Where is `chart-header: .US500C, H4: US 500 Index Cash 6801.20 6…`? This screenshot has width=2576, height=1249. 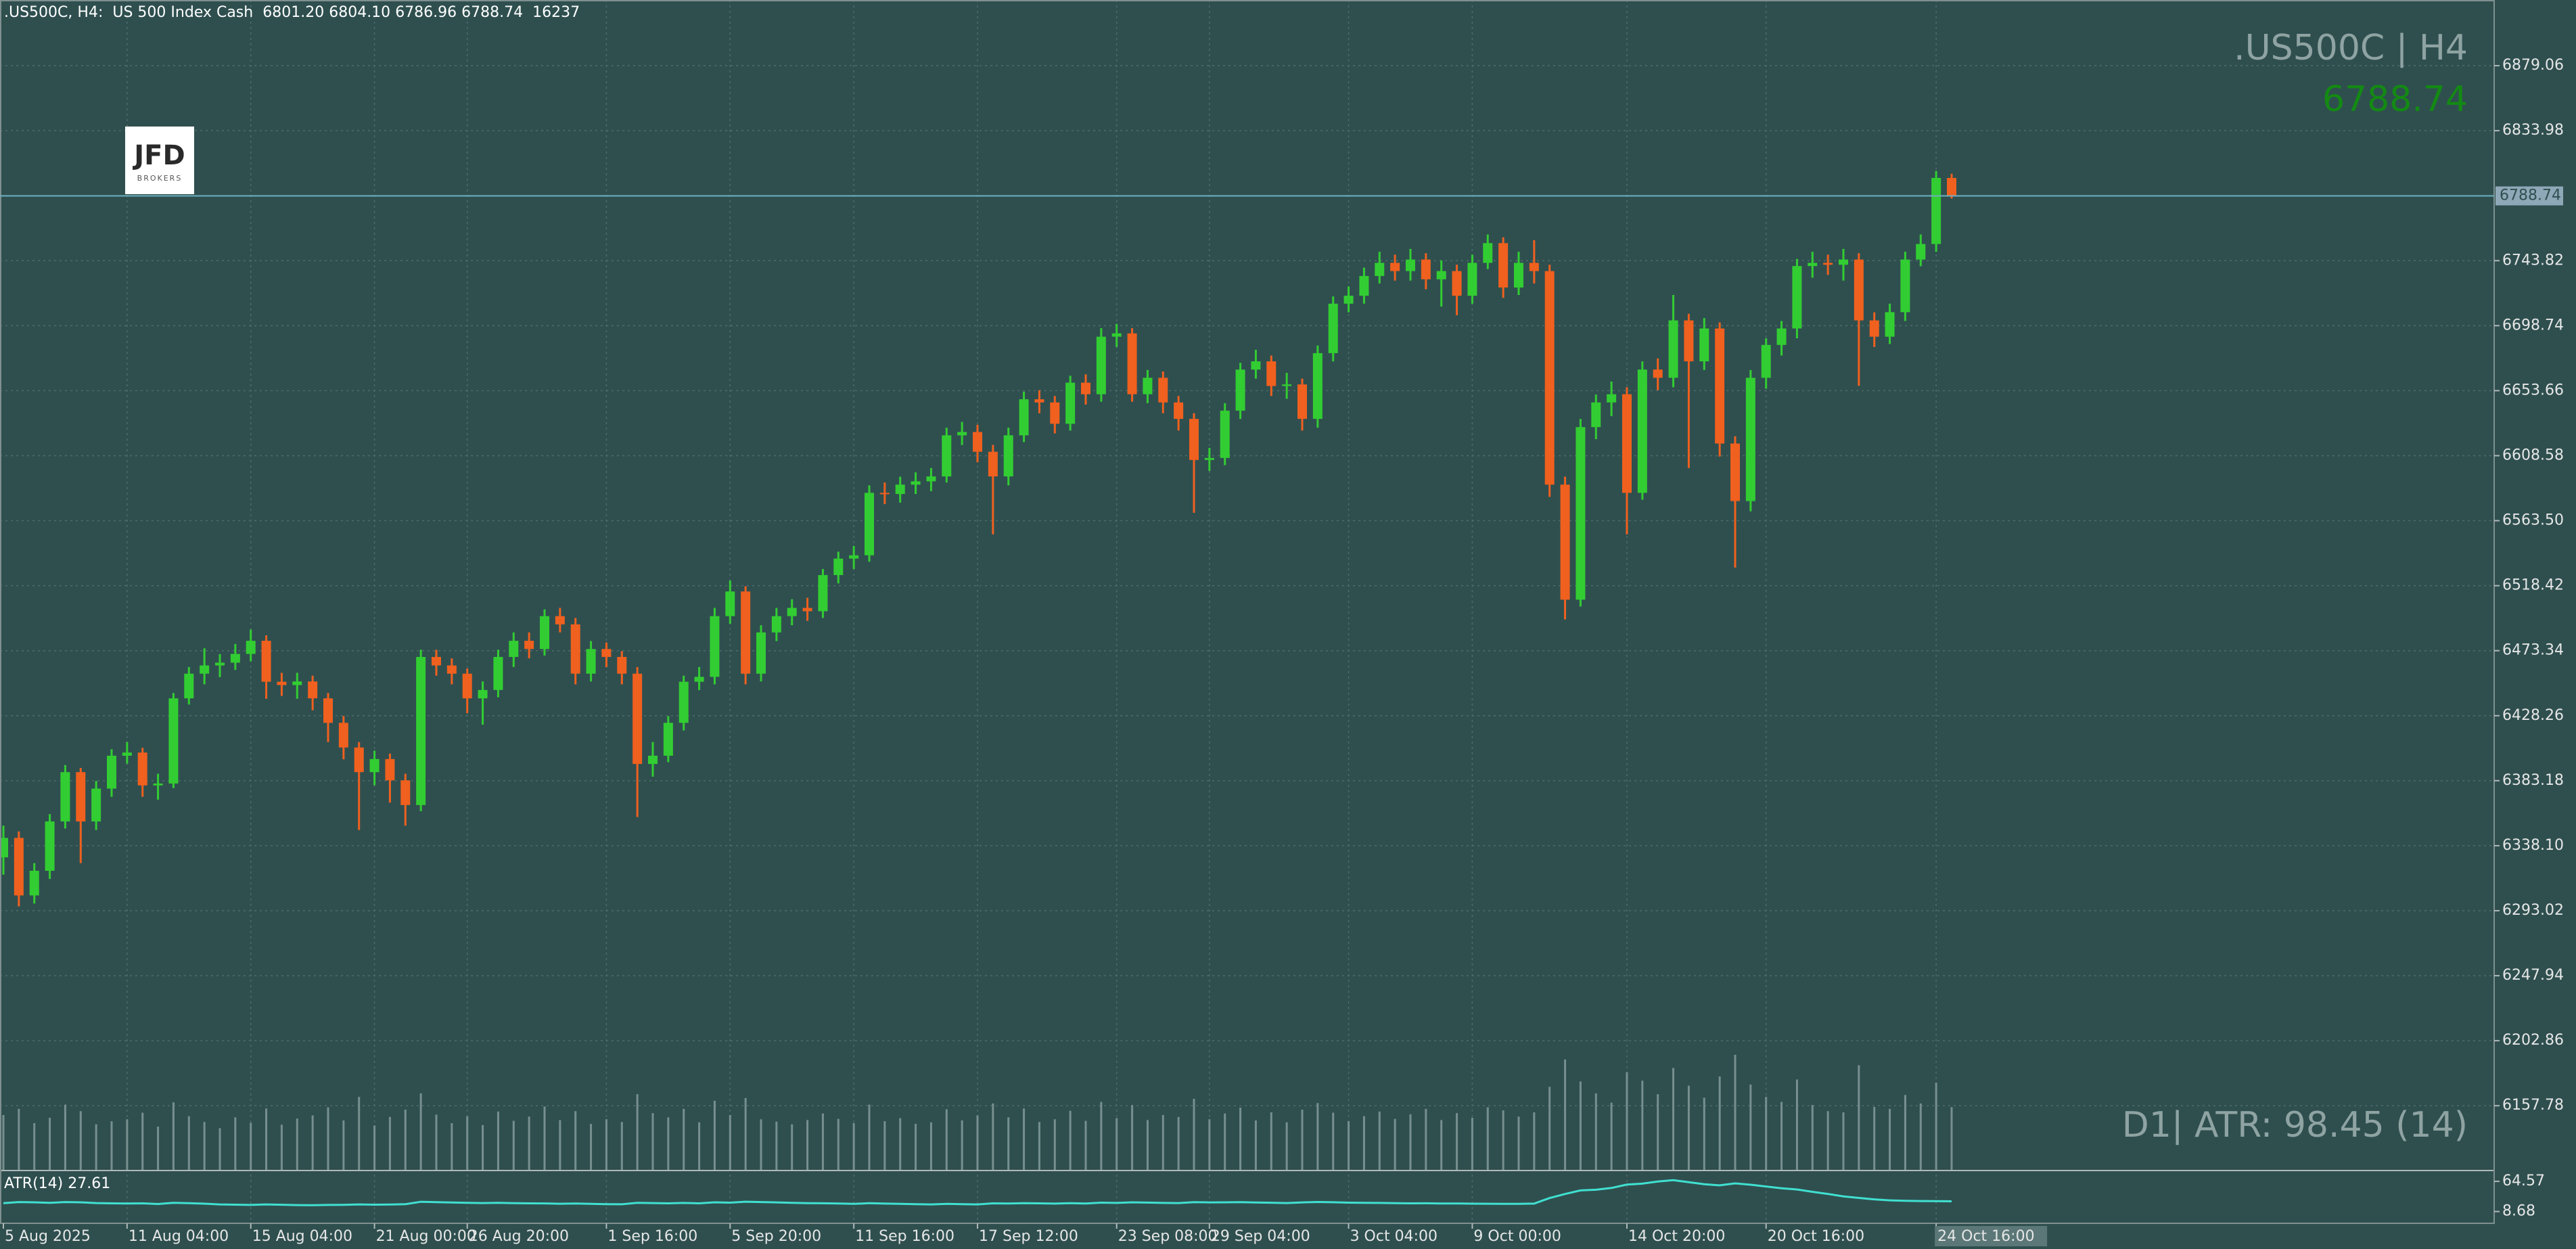
chart-header: .US500C, H4: US 500 Index Cash 6801.20 6… is located at coordinates (292, 13).